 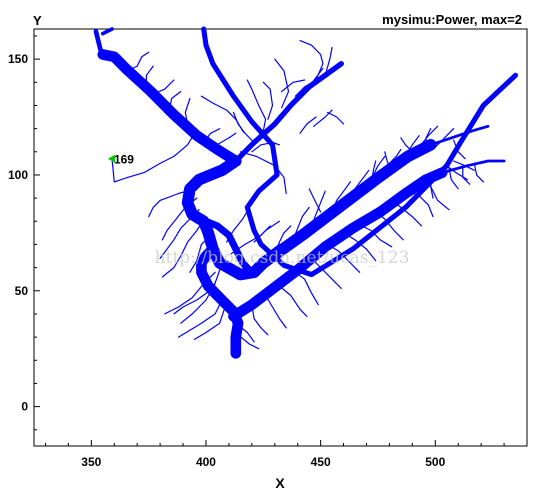 What do you see at coordinates (91, 462) in the screenshot?
I see `x-tick-label: 350` at bounding box center [91, 462].